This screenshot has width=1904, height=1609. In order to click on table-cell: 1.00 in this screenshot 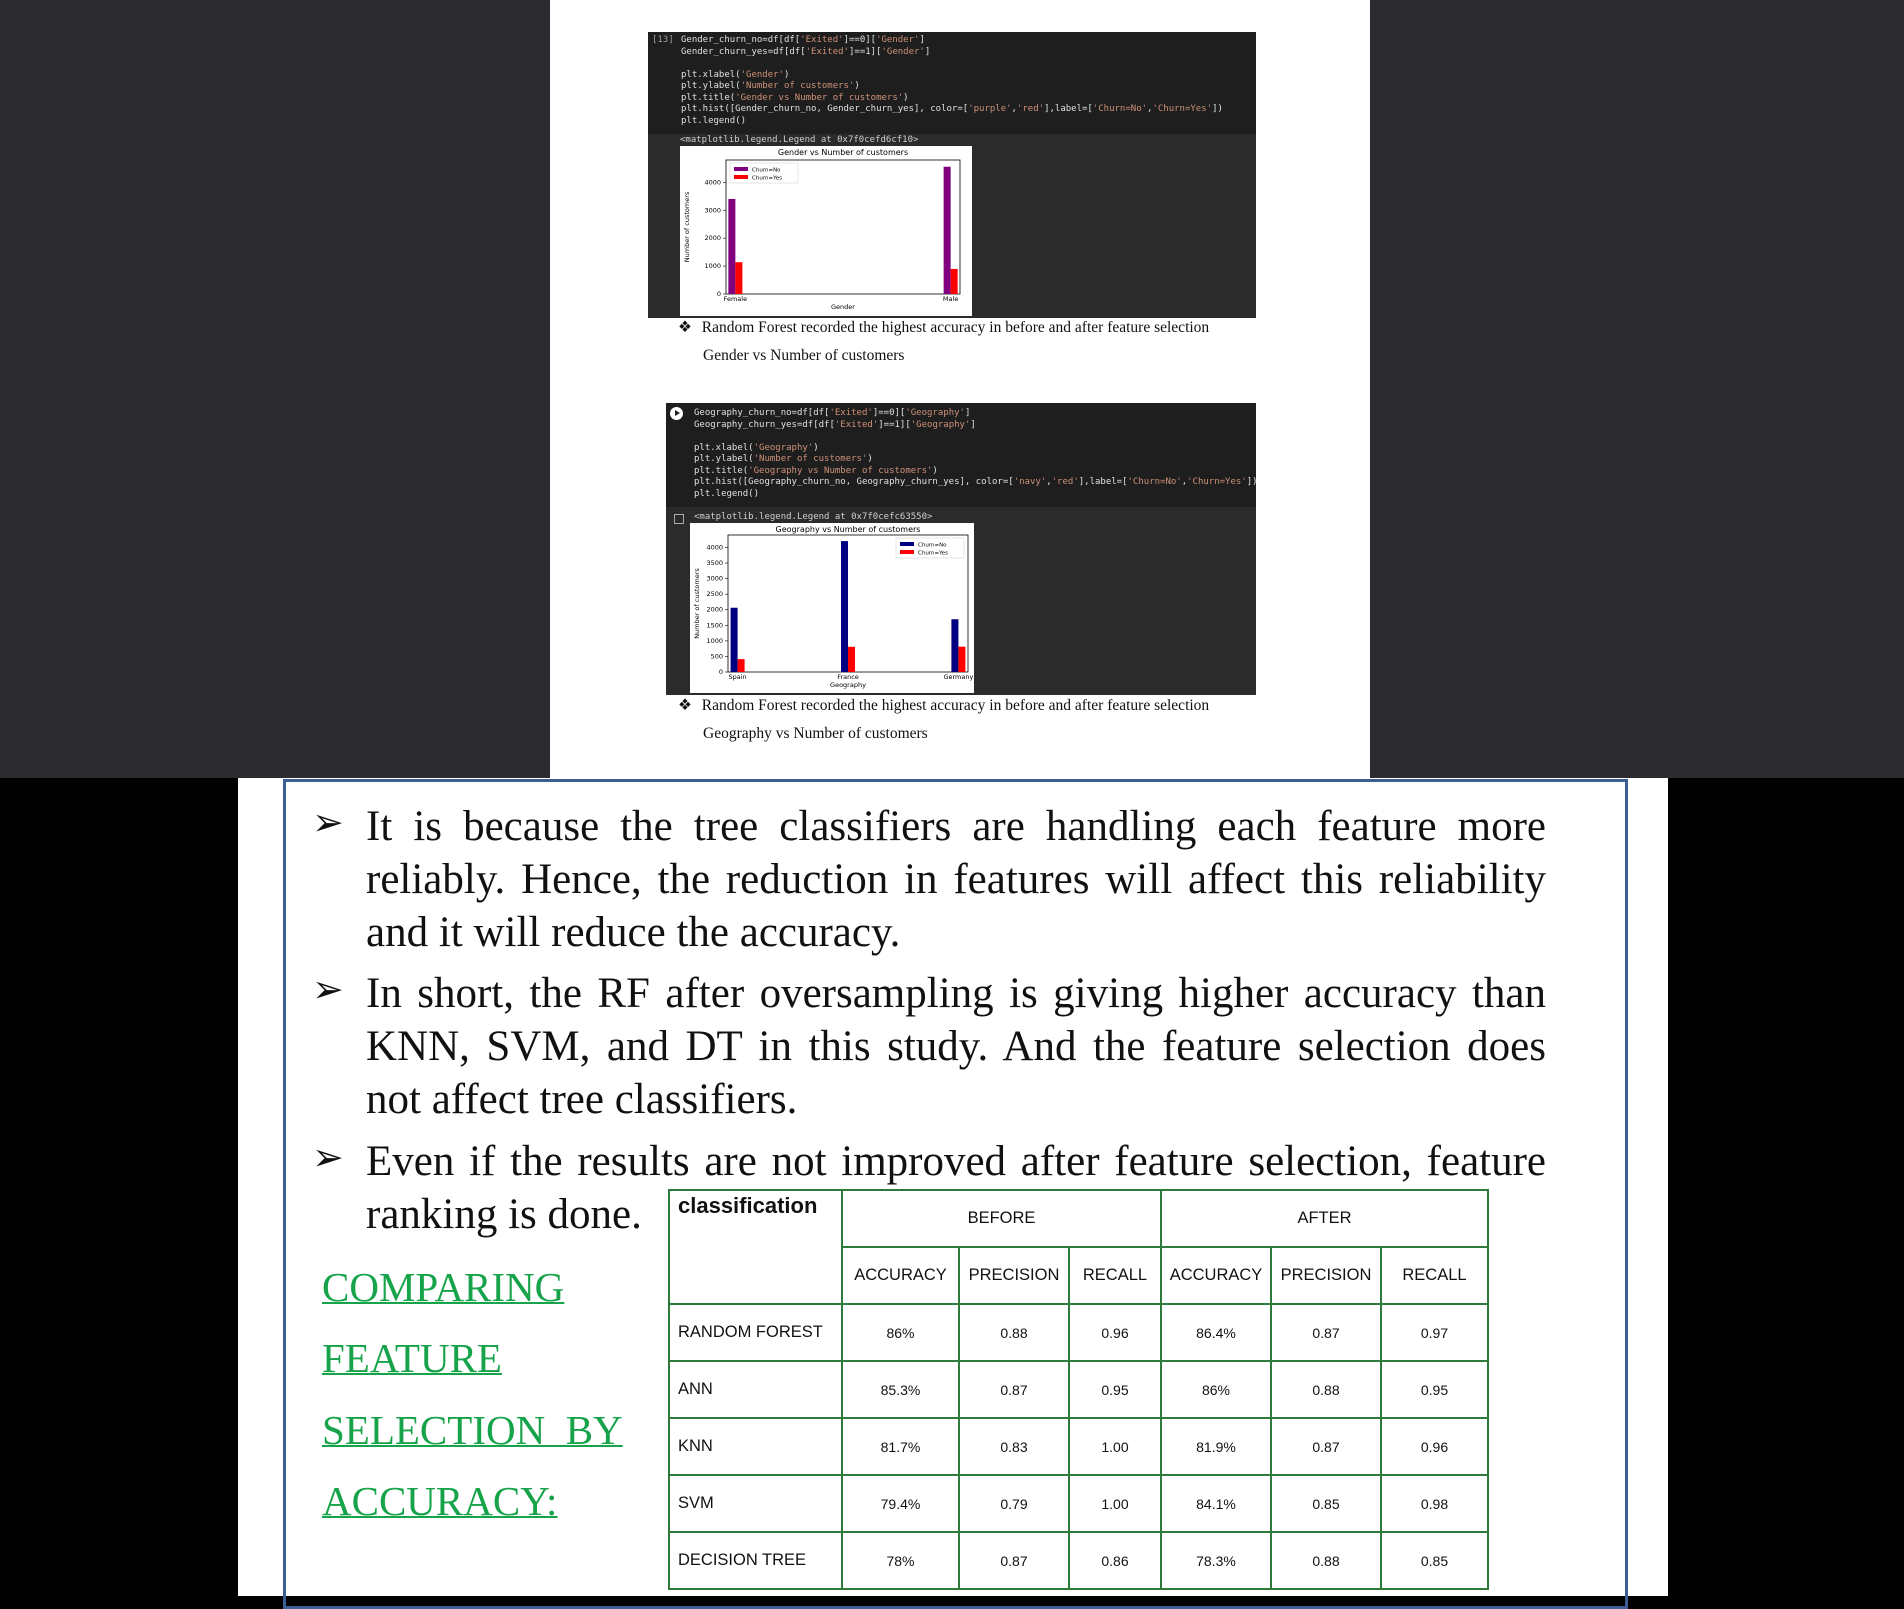, I will do `click(1115, 1503)`.